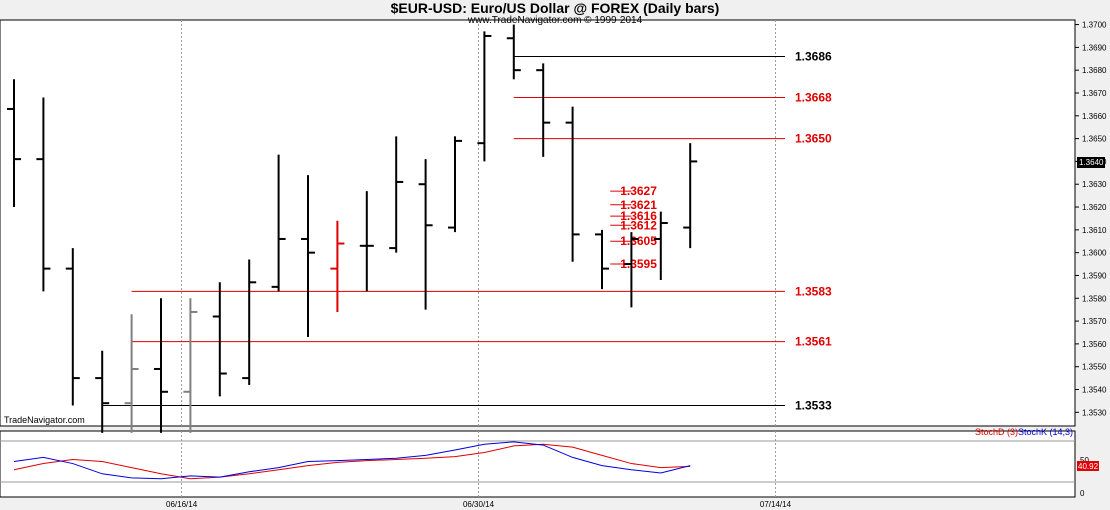  I want to click on stochastic-lines, so click(352, 460).